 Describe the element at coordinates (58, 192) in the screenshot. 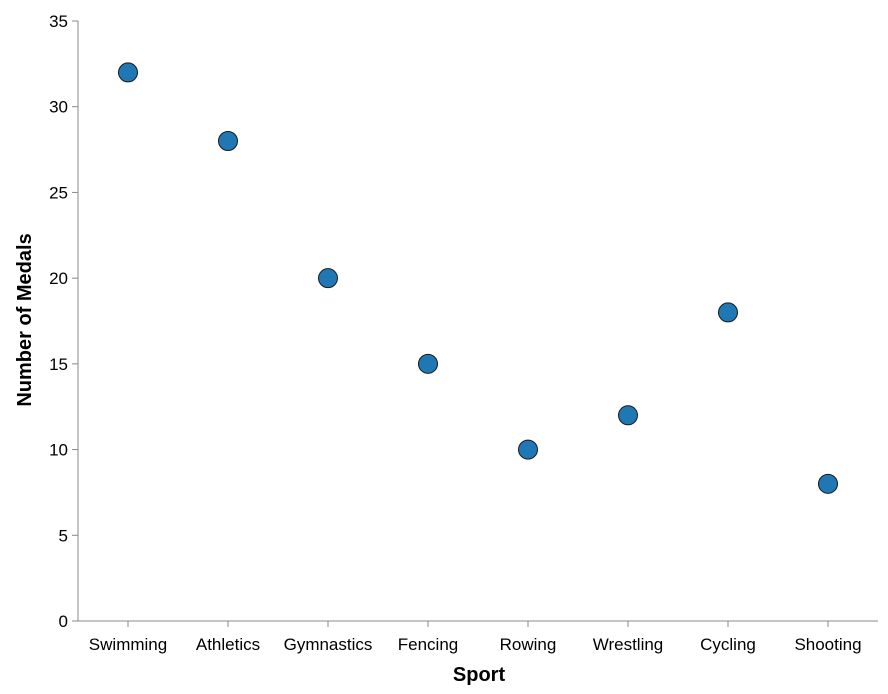

I see `y-tick-label: 25` at that location.